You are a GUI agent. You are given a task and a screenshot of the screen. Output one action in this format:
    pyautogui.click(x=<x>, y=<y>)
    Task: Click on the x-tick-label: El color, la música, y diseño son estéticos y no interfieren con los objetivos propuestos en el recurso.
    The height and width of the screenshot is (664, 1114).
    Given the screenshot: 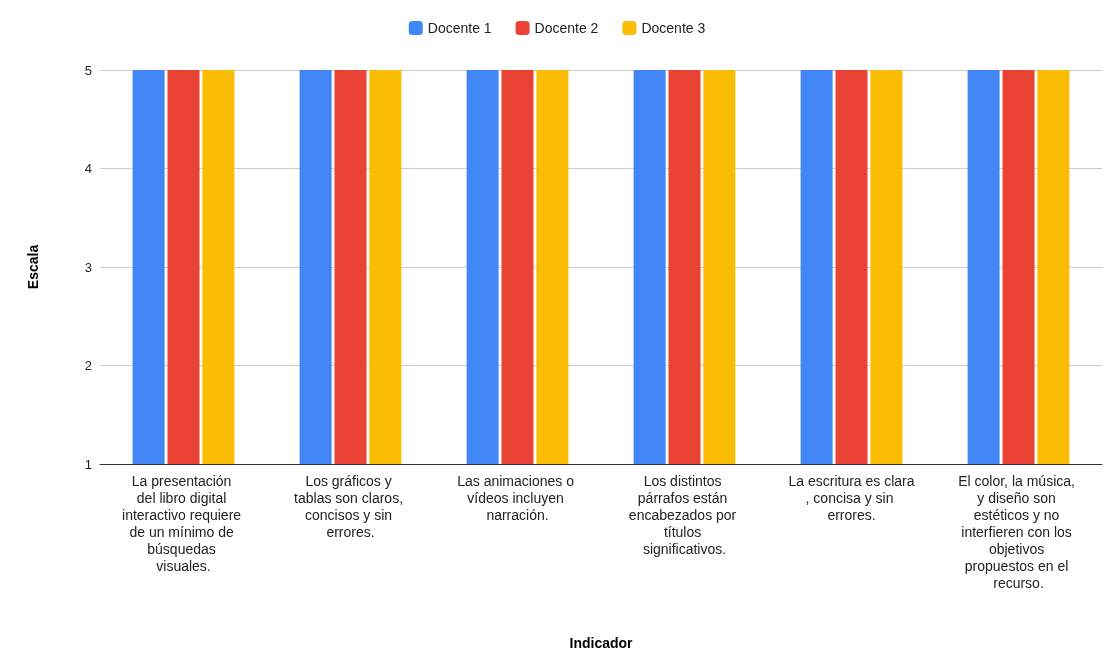 What is the action you would take?
    pyautogui.click(x=1018, y=531)
    